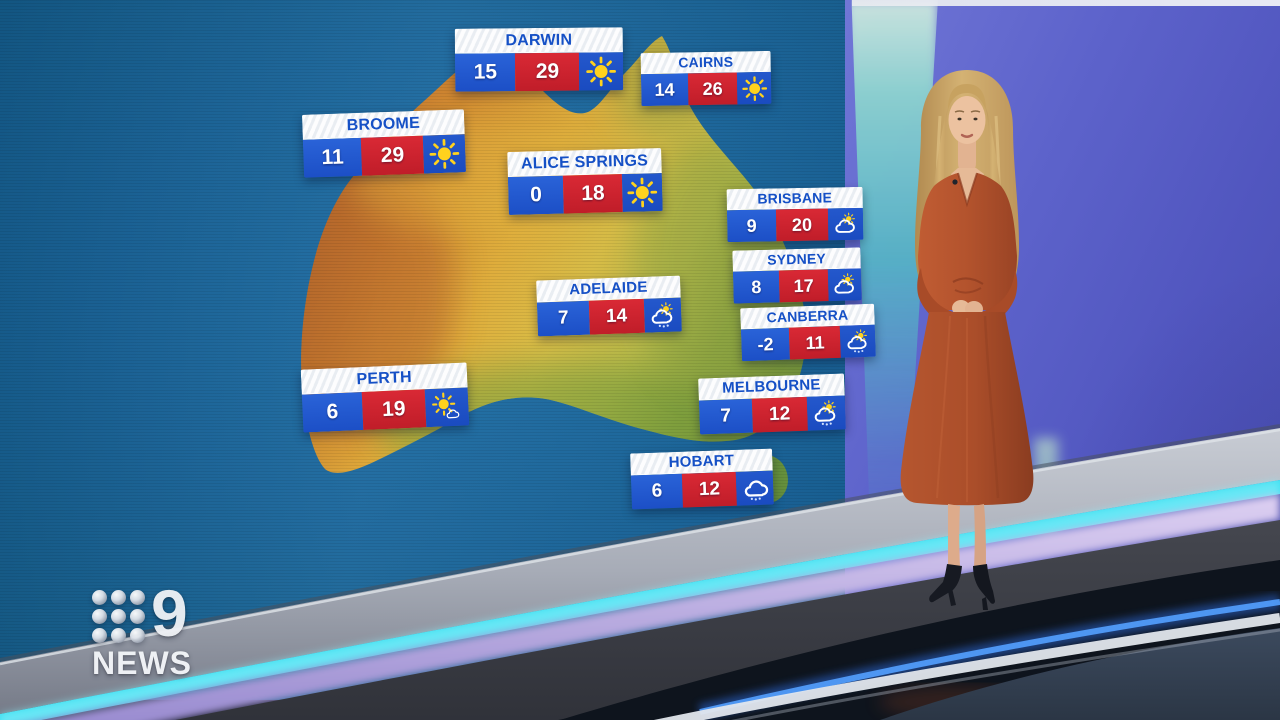 The height and width of the screenshot is (720, 1280). Describe the element at coordinates (967, 120) in the screenshot. I see `presenter-face` at that location.